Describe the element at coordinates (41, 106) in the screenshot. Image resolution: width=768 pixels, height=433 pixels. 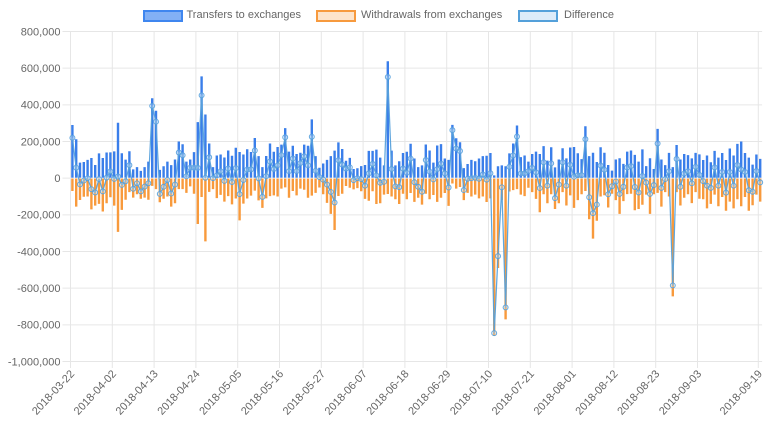
I see `svg-text: 400,000` at that location.